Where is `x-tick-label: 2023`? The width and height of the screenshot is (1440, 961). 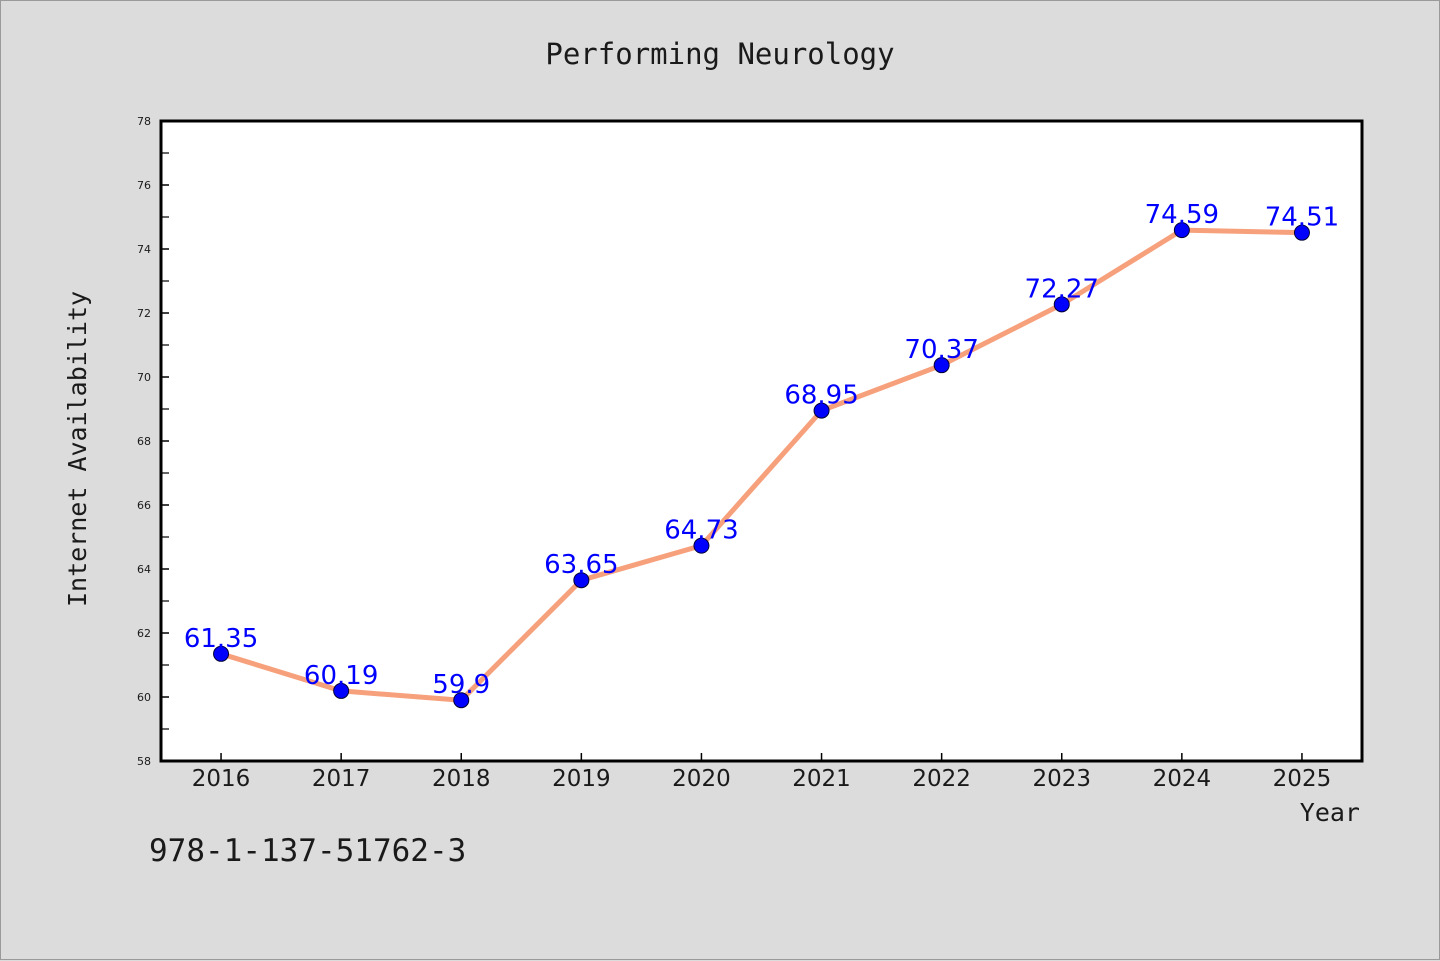
x-tick-label: 2023 is located at coordinates (1061, 779).